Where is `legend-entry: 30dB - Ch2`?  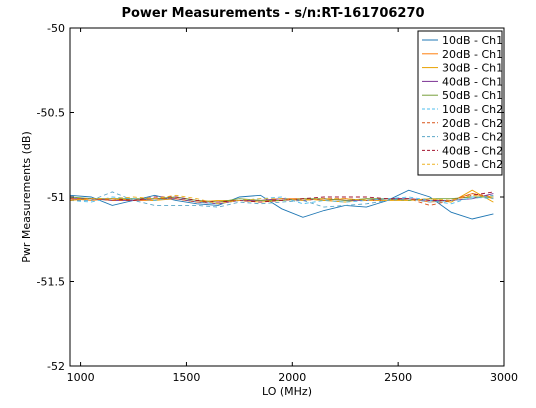 legend-entry: 30dB - Ch2 is located at coordinates (472, 137).